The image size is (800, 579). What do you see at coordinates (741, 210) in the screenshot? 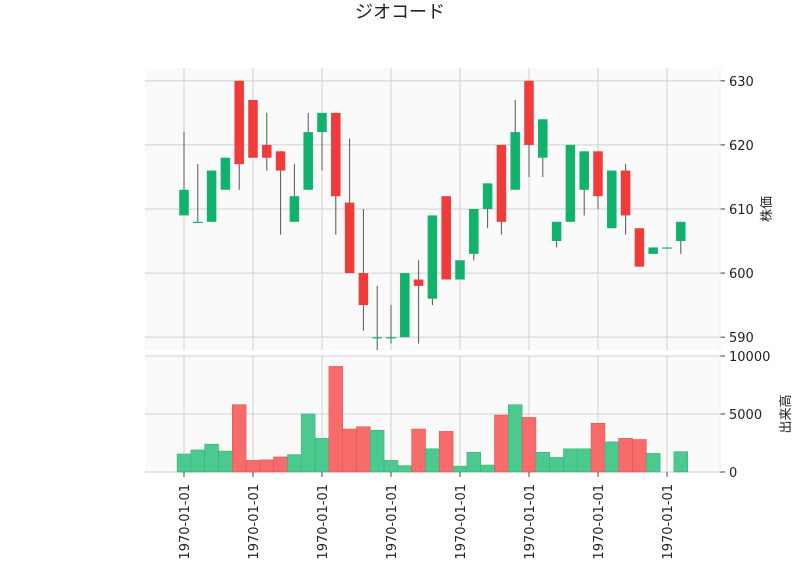
I see `price-tick-label: 610` at bounding box center [741, 210].